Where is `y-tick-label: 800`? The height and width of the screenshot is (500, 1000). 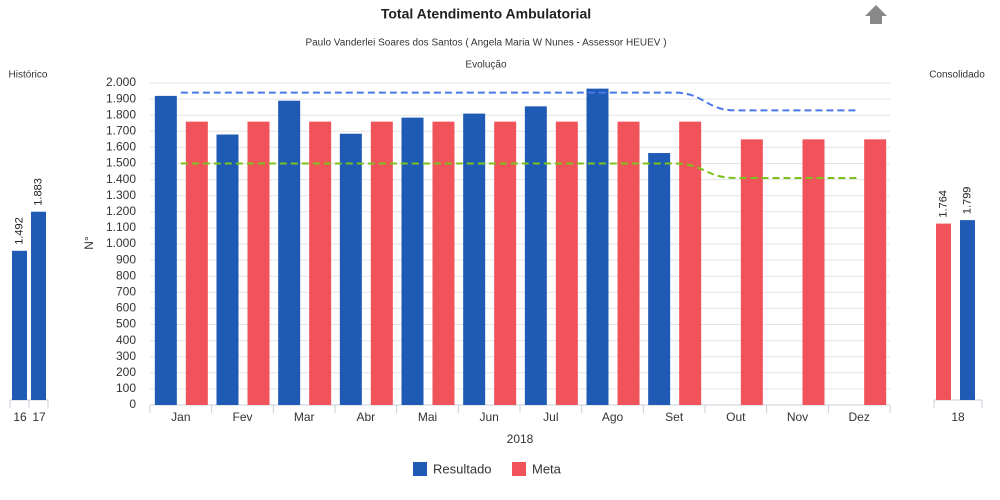
y-tick-label: 800 is located at coordinates (126, 275).